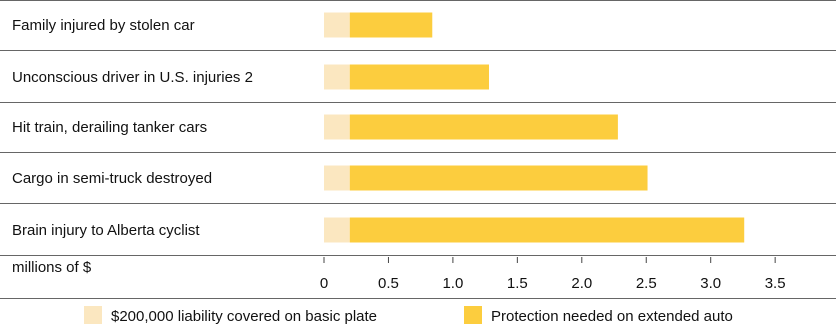 This screenshot has height=328, width=836. I want to click on category-label: Family injured by stolen car, so click(103, 25).